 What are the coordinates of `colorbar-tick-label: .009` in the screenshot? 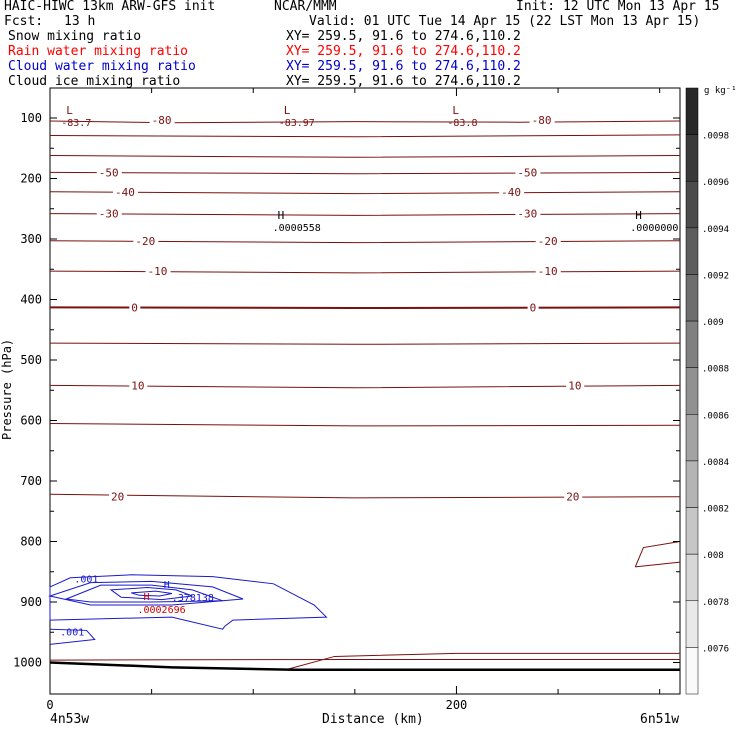 It's located at (713, 323).